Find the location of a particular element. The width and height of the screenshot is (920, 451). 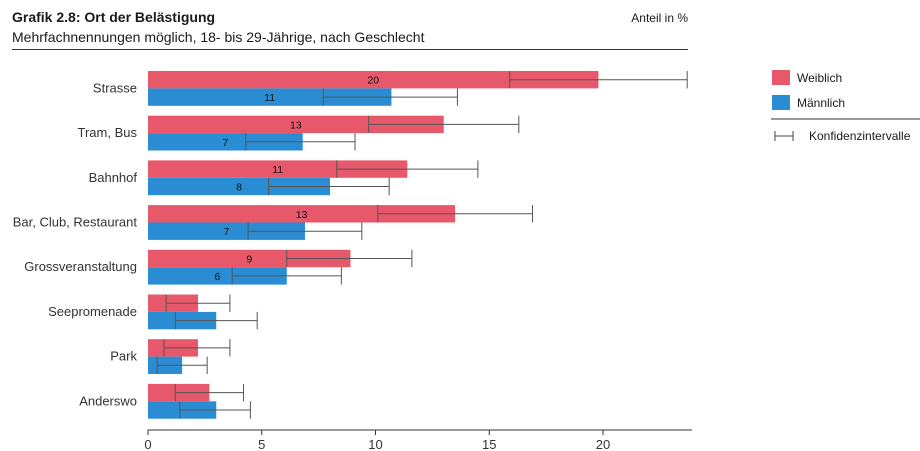

header-divider is located at coordinates (350, 49).